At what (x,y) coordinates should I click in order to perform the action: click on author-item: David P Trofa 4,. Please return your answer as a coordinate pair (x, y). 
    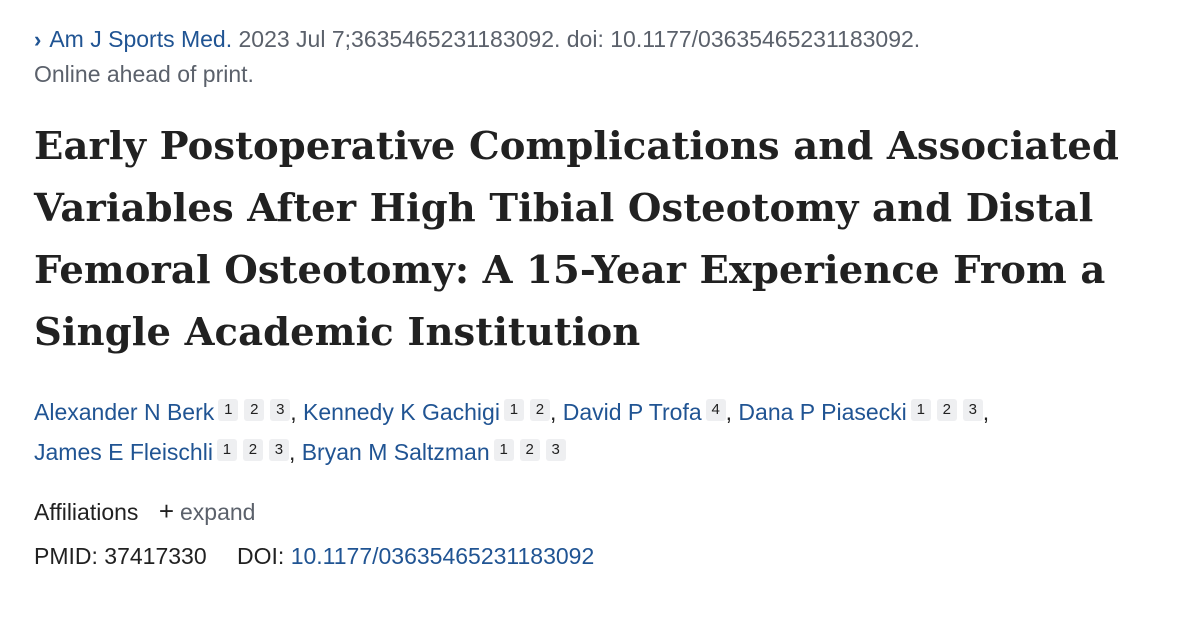
    Looking at the image, I should click on (651, 412).